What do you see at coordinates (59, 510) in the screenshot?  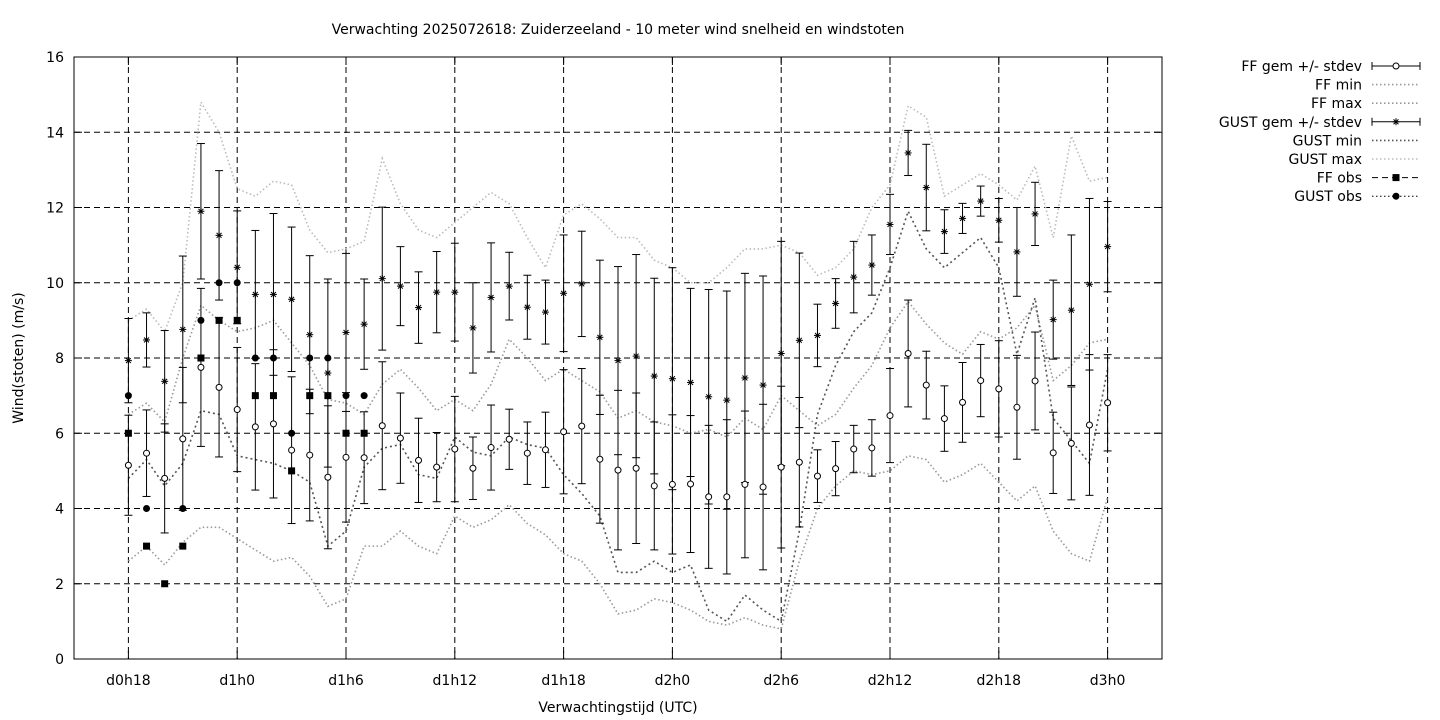 I see `y-tick-label: 4` at bounding box center [59, 510].